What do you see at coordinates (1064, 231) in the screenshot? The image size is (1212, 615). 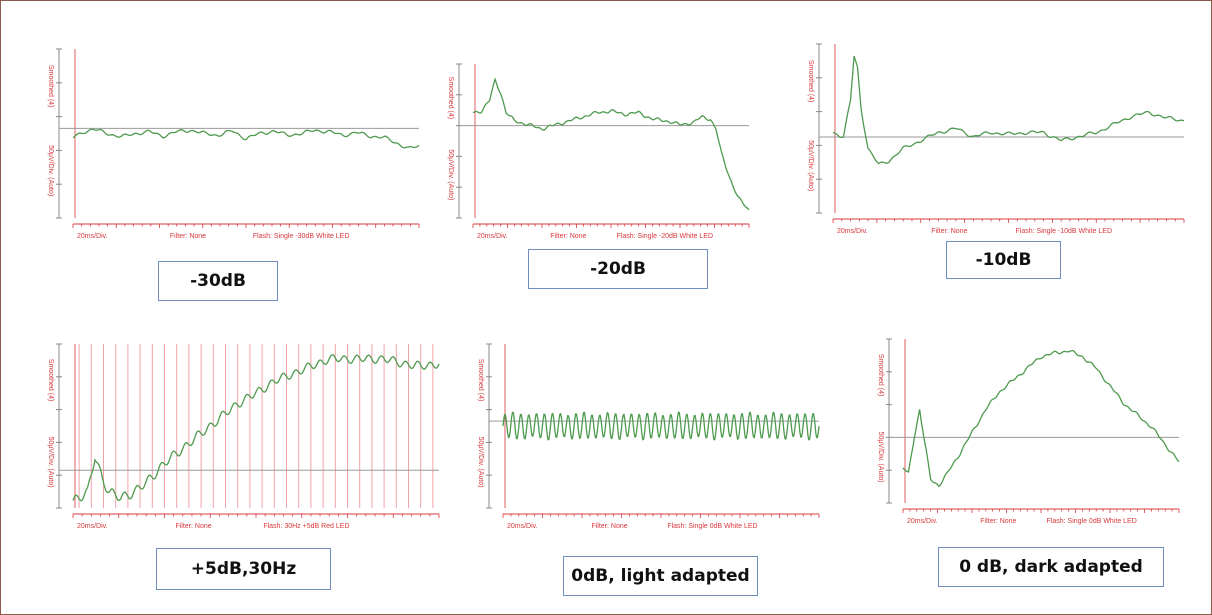 I see `flash-label: Flash: Single -10dB White LED` at bounding box center [1064, 231].